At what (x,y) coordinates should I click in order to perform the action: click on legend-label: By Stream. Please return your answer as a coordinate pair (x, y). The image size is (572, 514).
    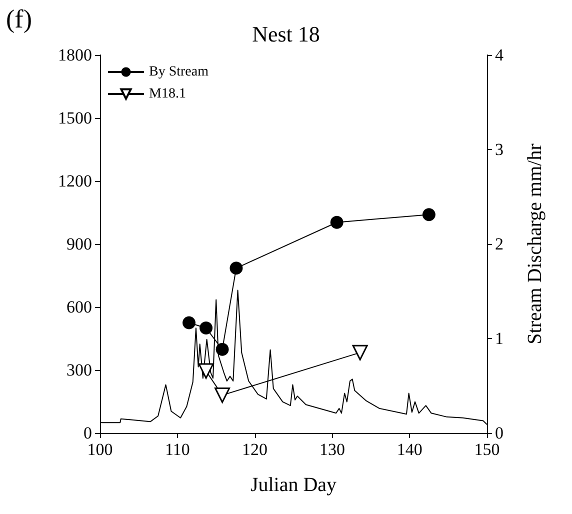
    Looking at the image, I should click on (179, 72).